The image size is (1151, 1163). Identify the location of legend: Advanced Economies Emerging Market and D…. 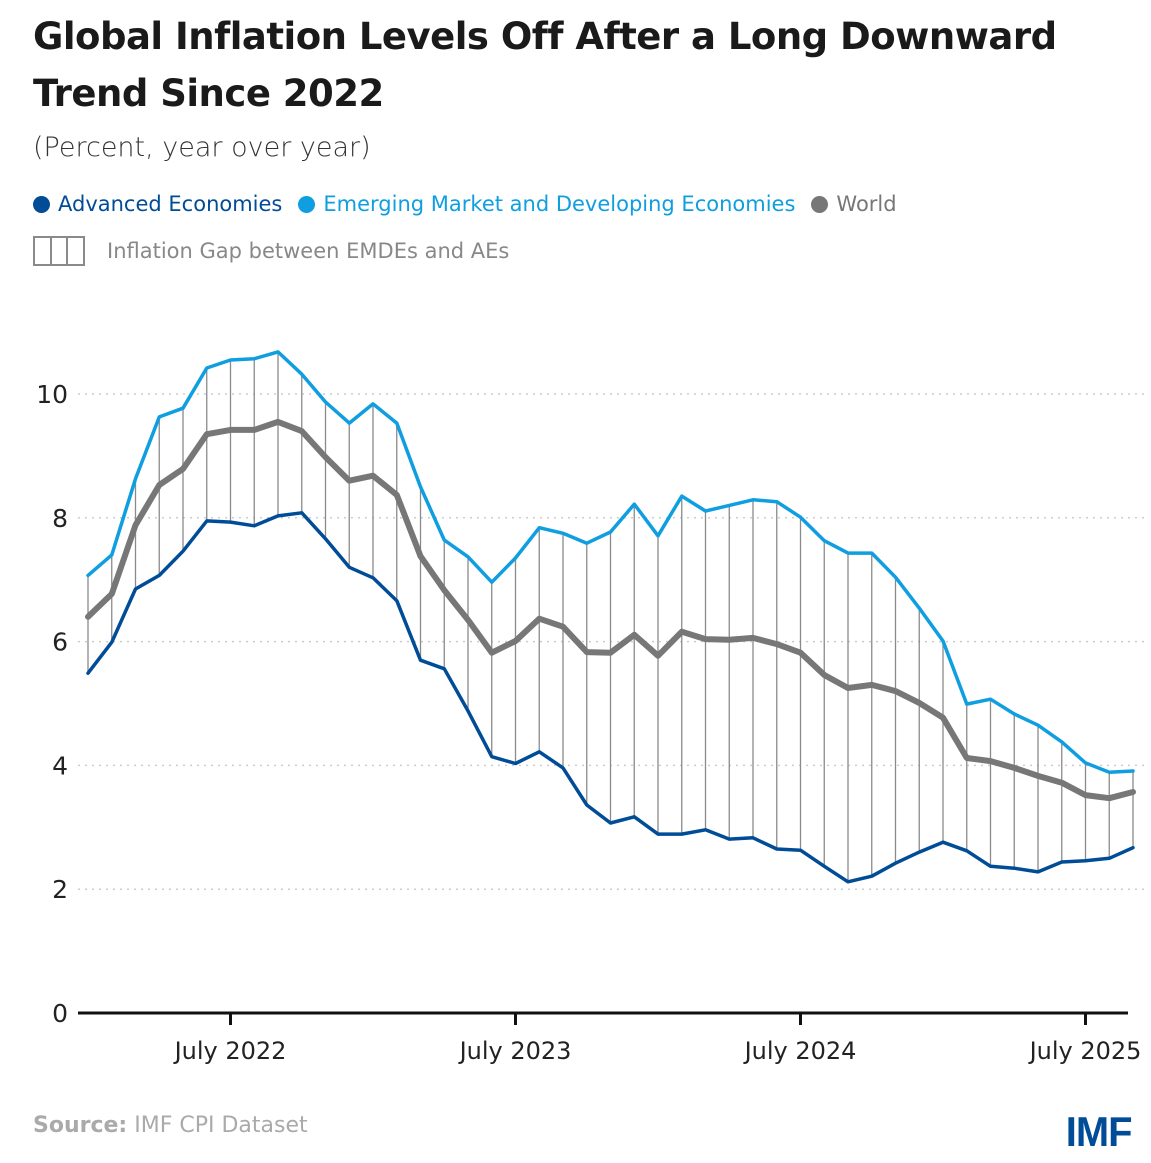
(473, 204).